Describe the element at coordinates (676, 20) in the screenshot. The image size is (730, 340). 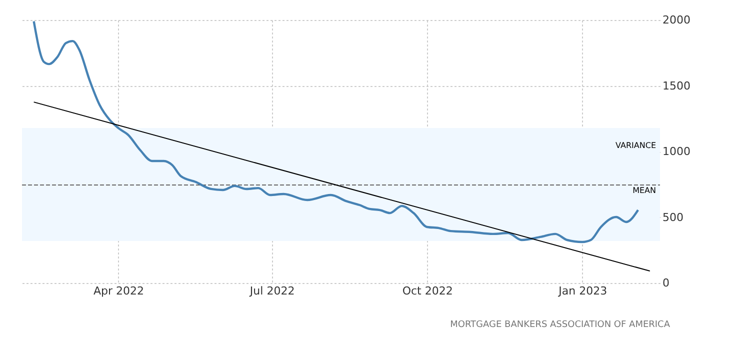
I see `y-tick-label: 2000` at that location.